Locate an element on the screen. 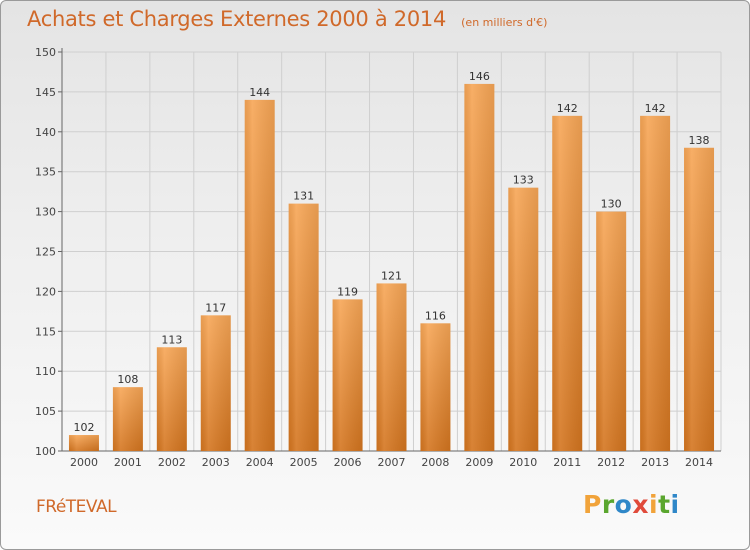 The width and height of the screenshot is (750, 550). value-label-2008: 116 is located at coordinates (435, 315).